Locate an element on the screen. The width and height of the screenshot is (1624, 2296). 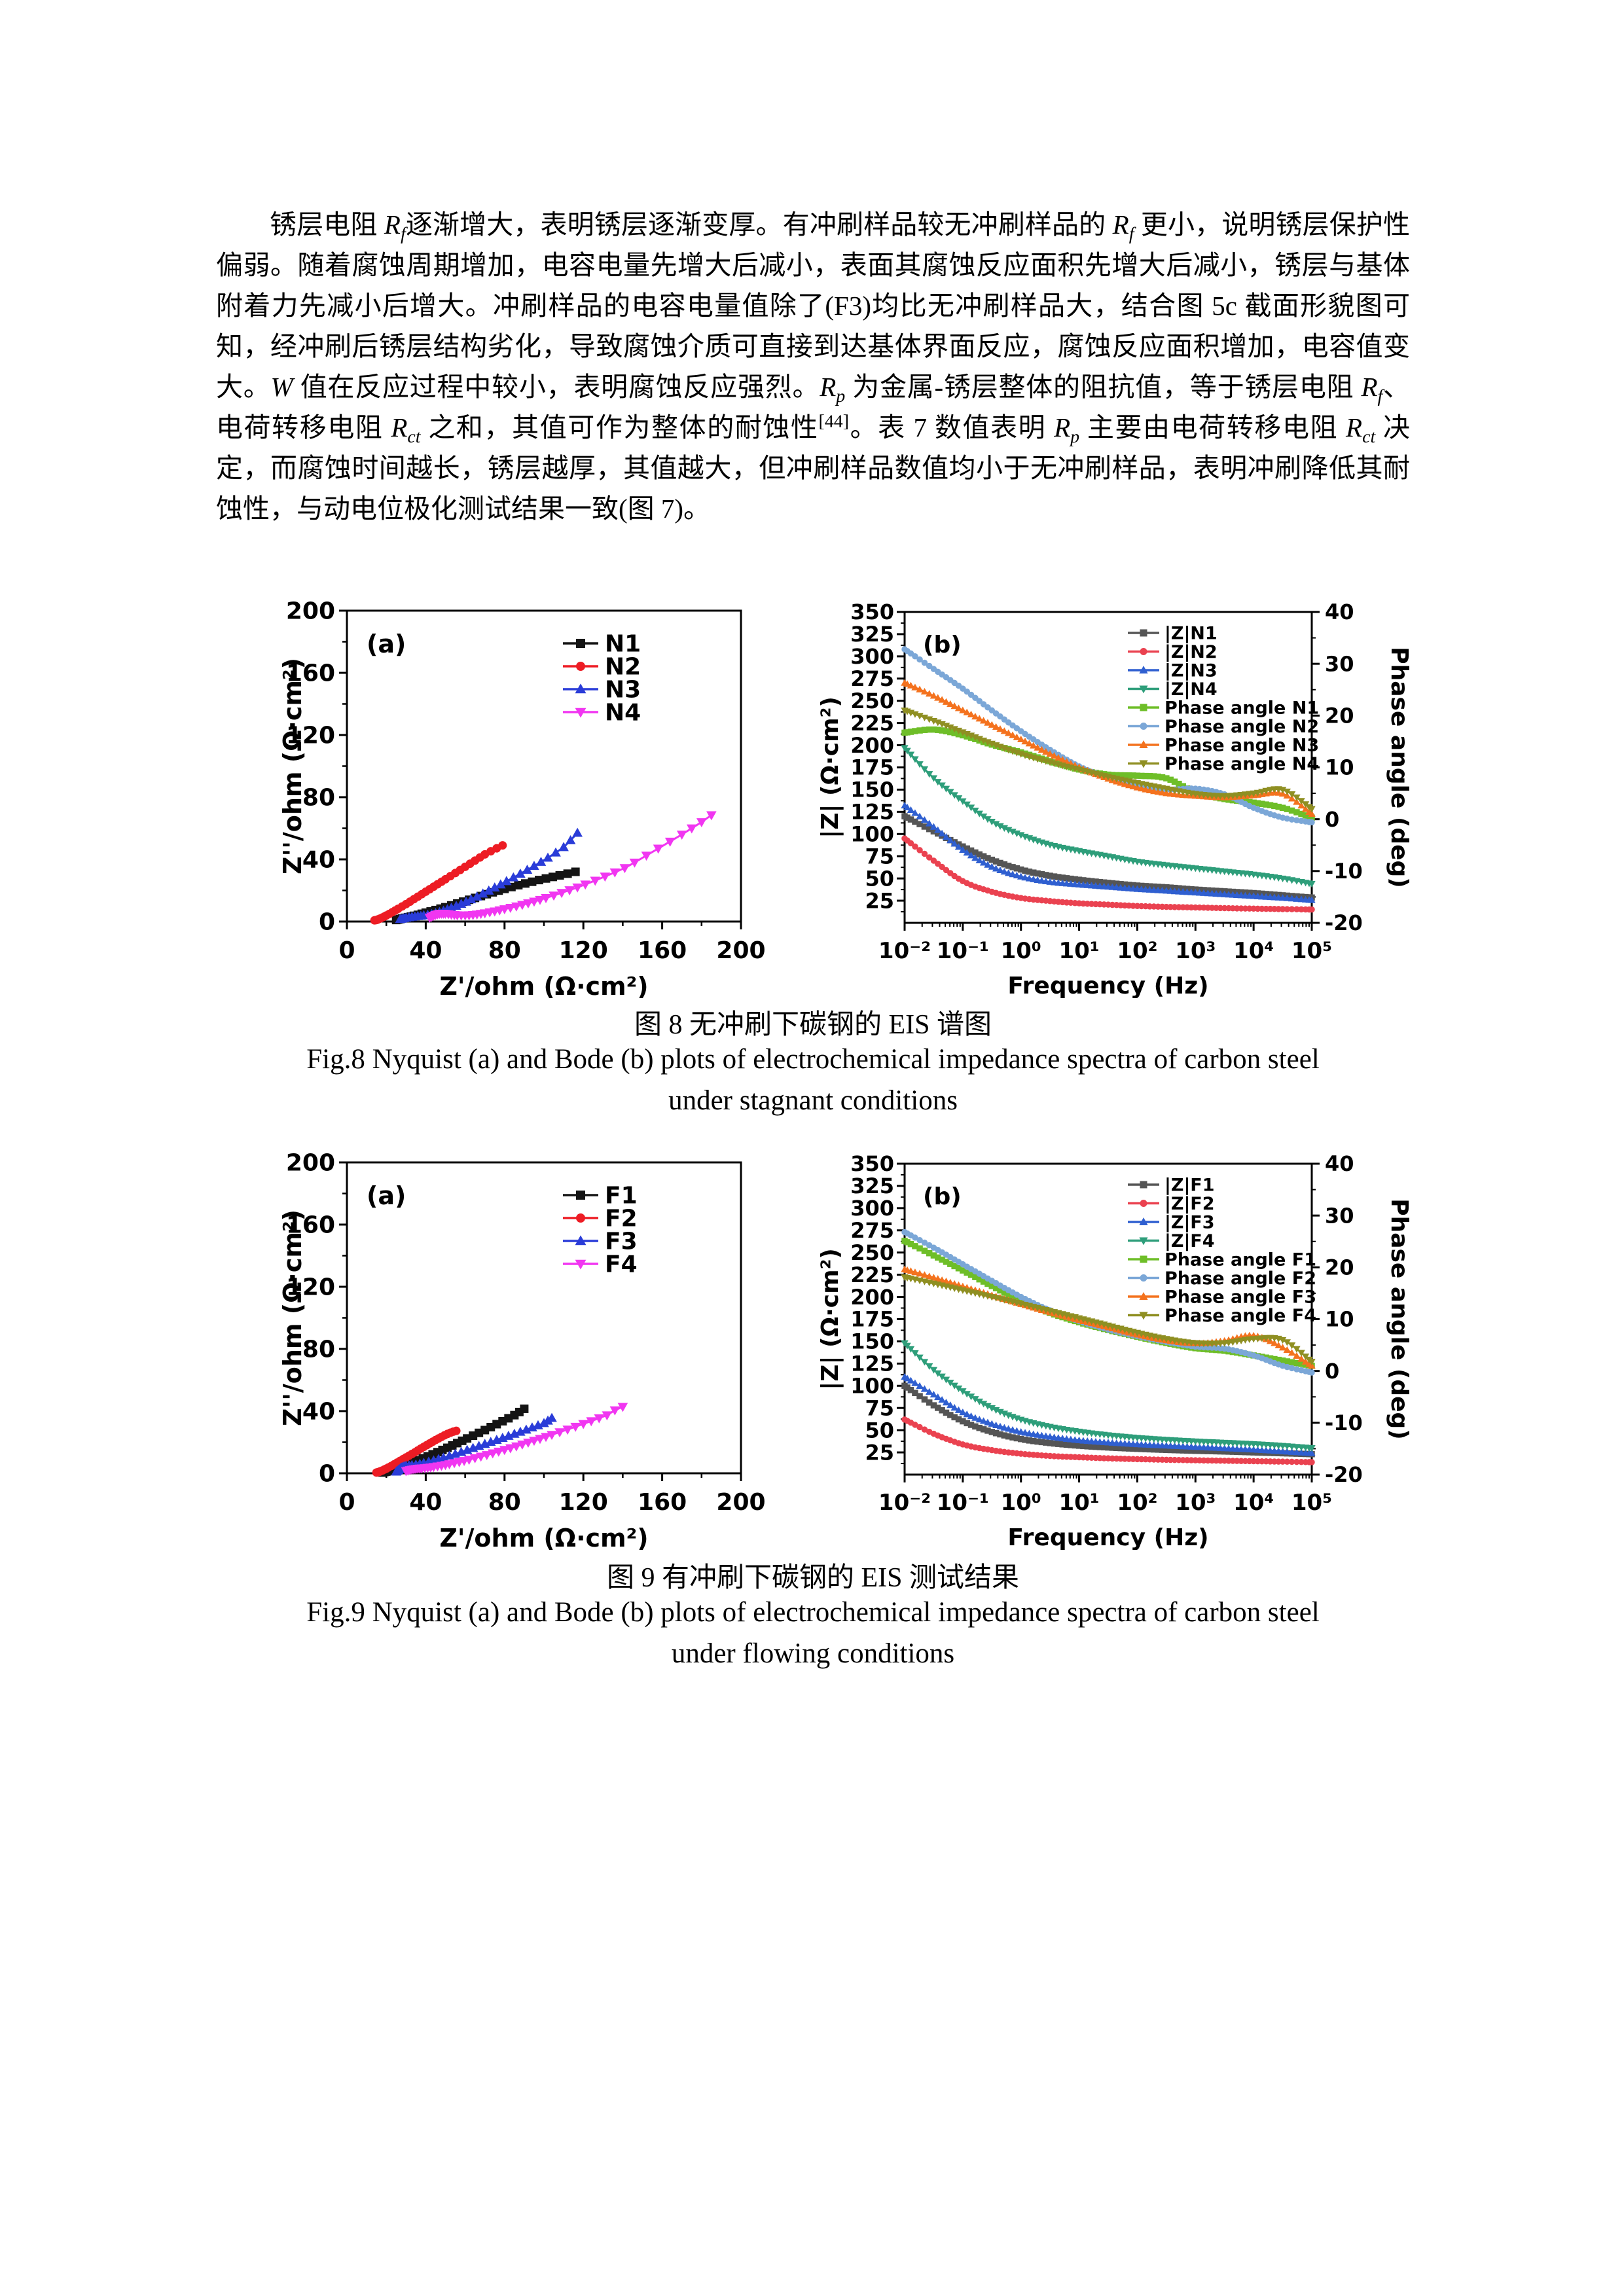
svg-text: N3 is located at coordinates (623, 690).